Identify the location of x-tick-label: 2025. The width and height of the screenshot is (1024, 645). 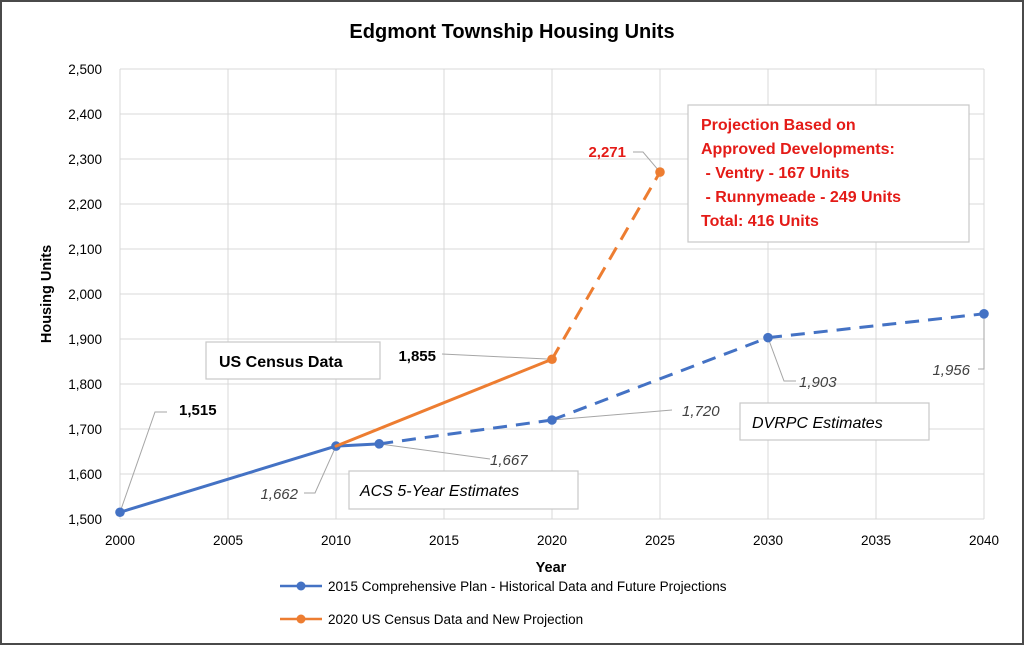
(660, 540).